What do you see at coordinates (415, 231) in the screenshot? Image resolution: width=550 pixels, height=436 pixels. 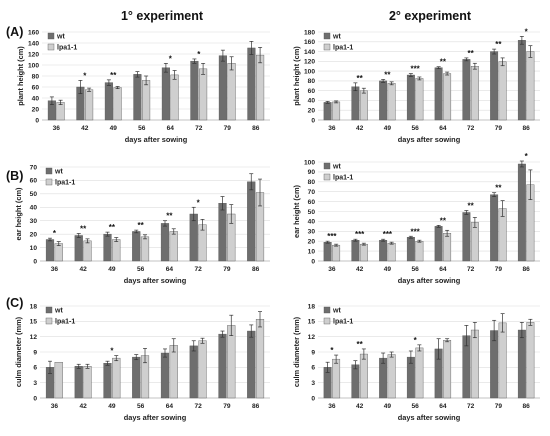 I see `significance-marker: ***` at bounding box center [415, 231].